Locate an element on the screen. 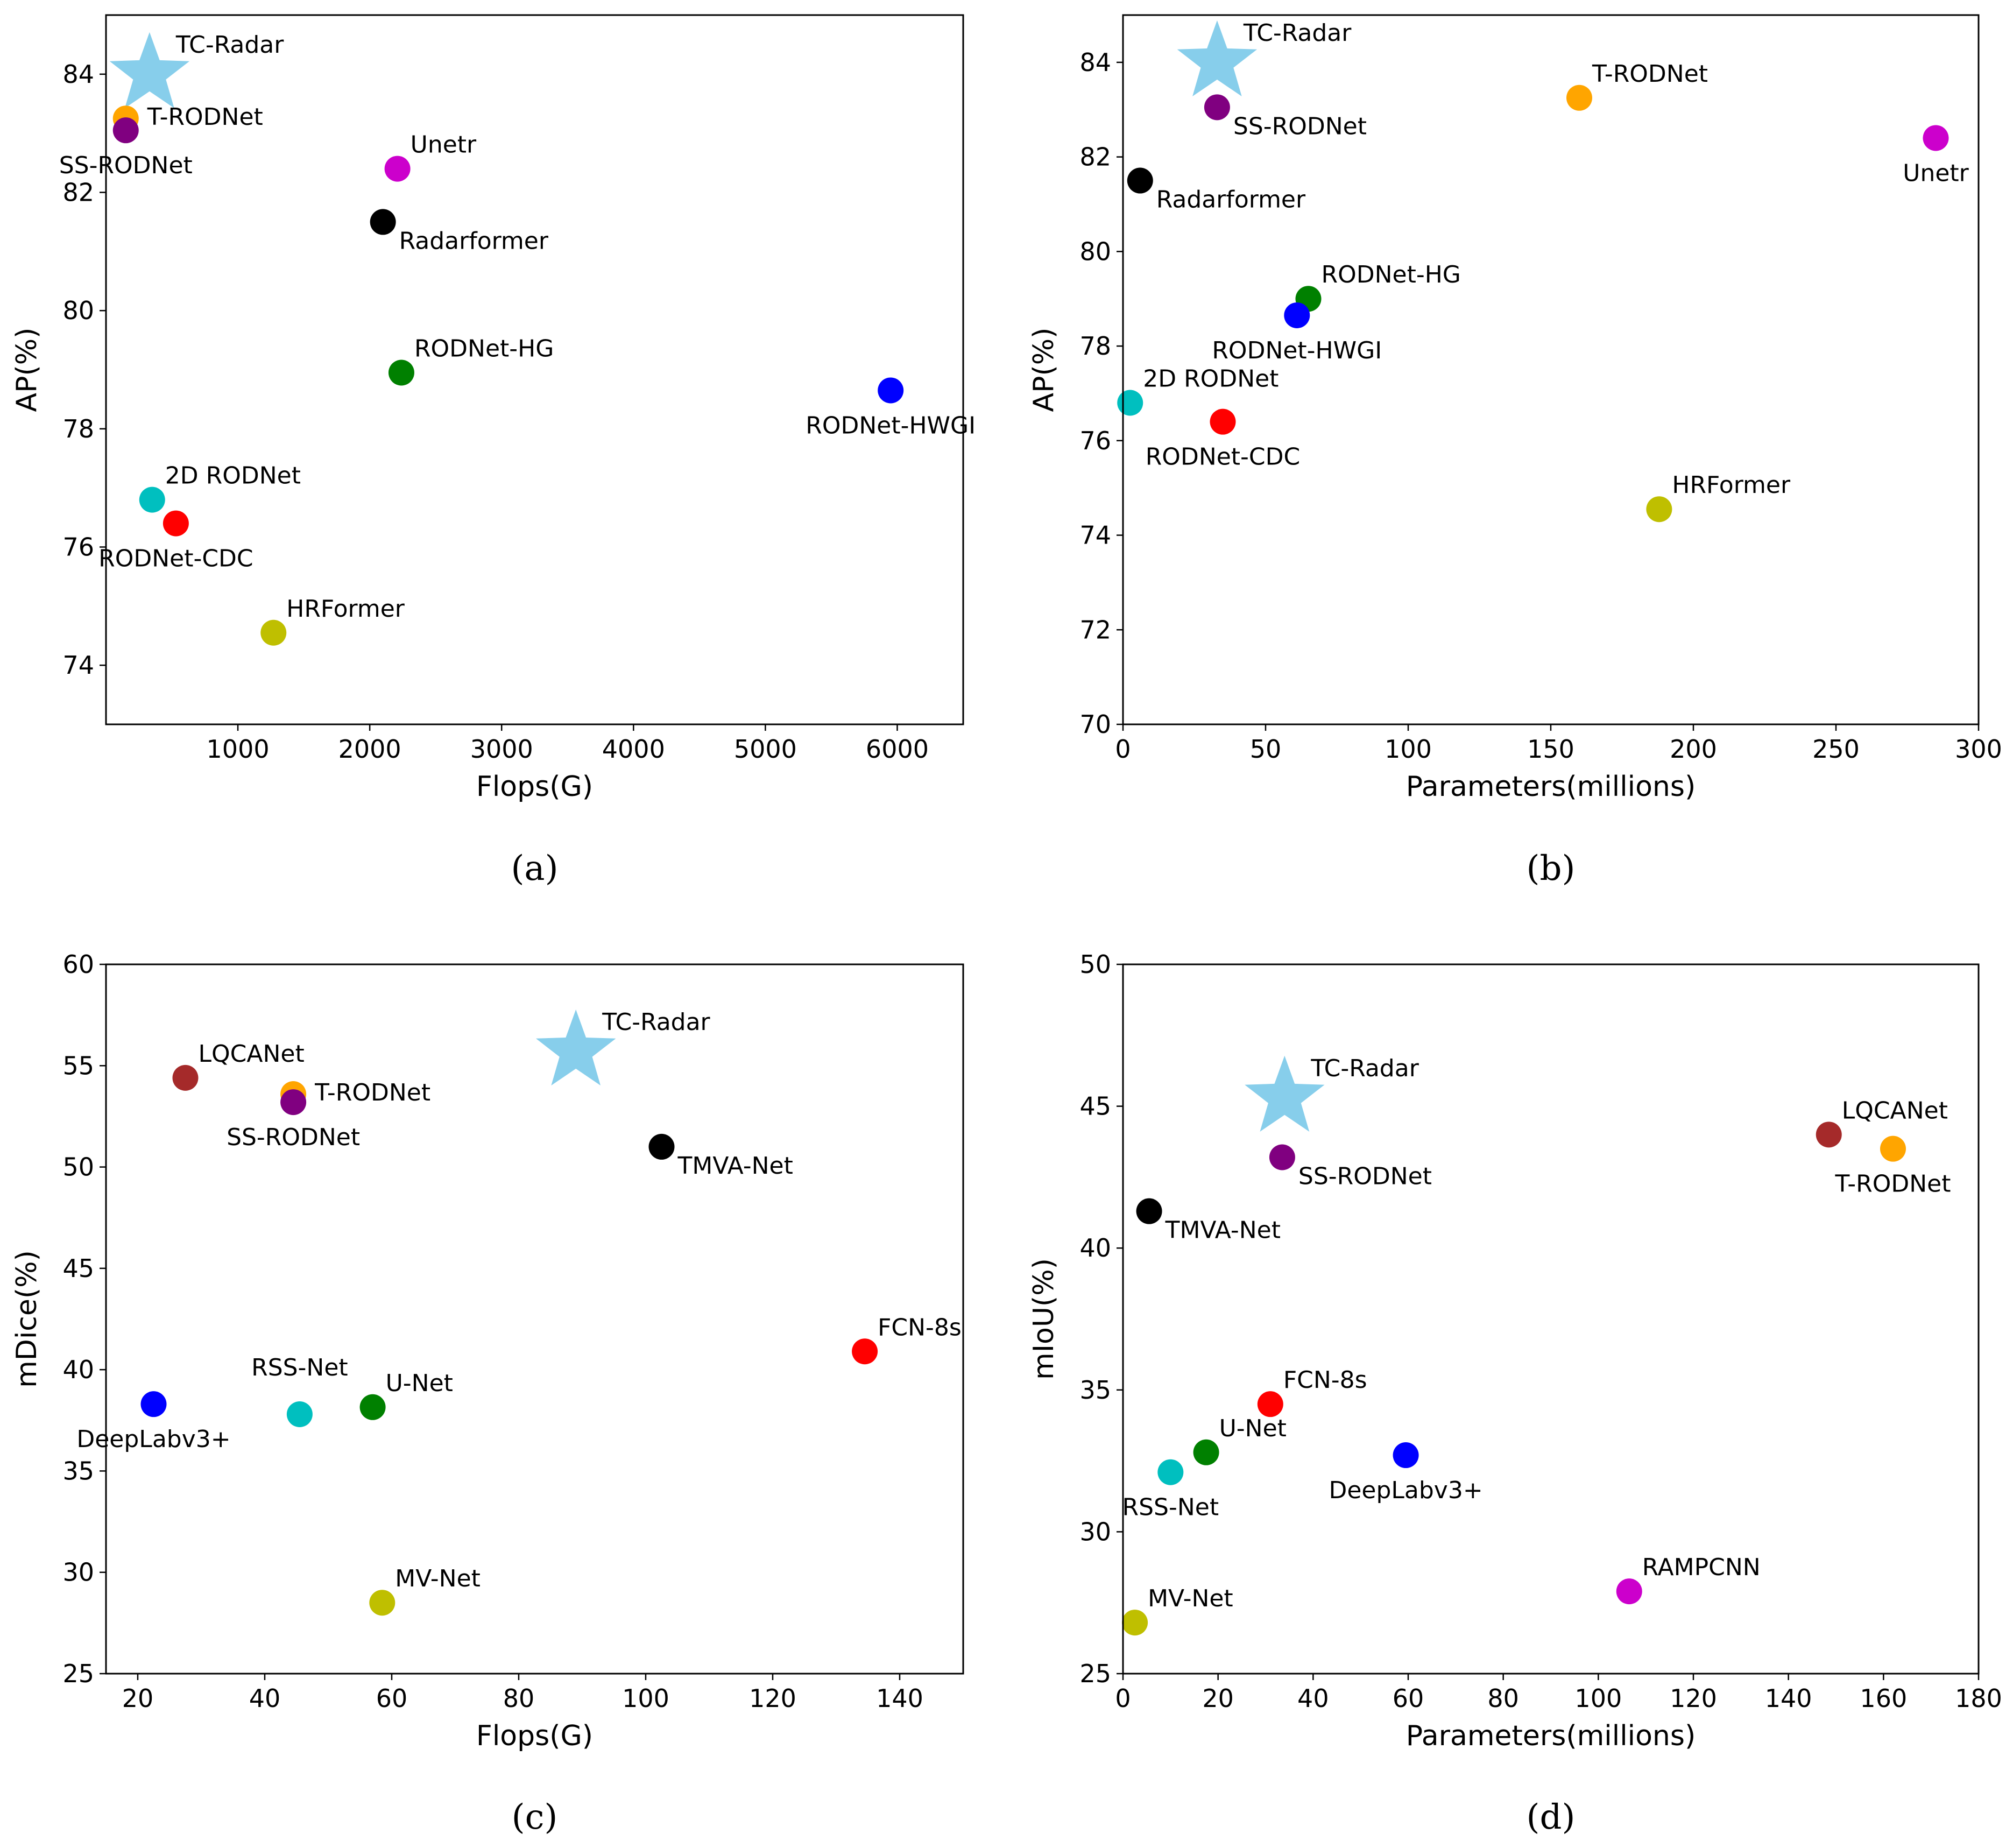 The image size is (2013, 1848). y-tick-label: 25 is located at coordinates (1095, 1674).